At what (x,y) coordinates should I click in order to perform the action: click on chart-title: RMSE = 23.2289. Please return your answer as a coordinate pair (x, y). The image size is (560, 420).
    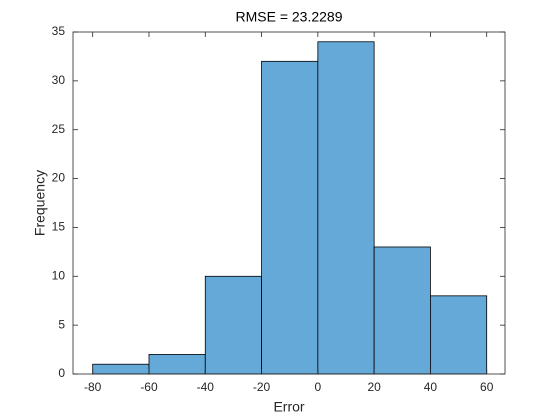
    Looking at the image, I should click on (288, 17).